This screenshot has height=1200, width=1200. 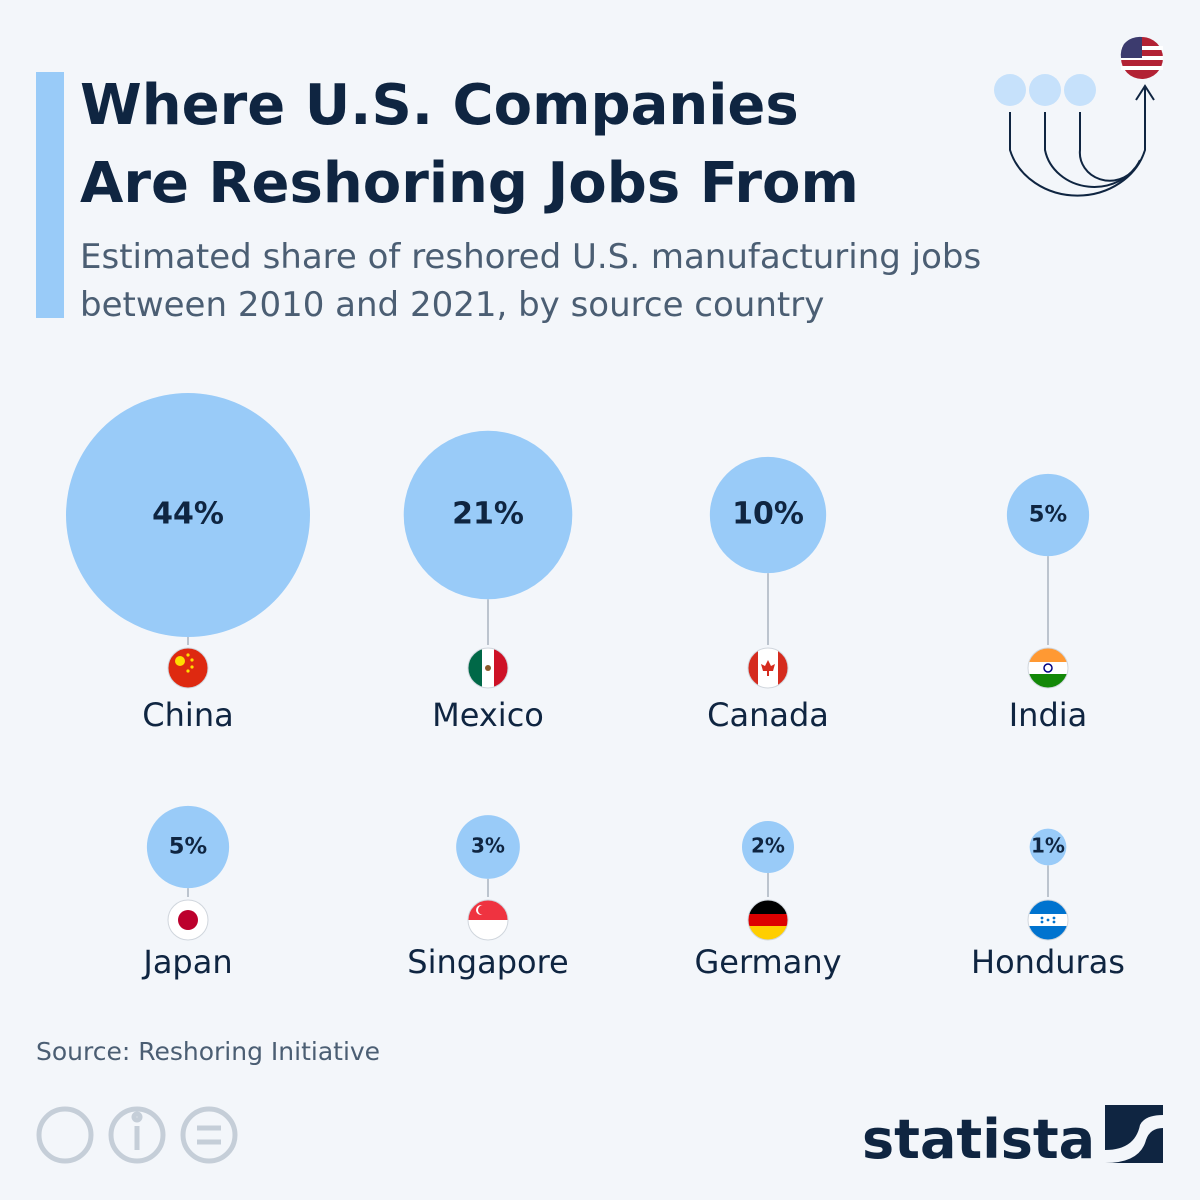 I want to click on value-label: 2%, so click(x=768, y=846).